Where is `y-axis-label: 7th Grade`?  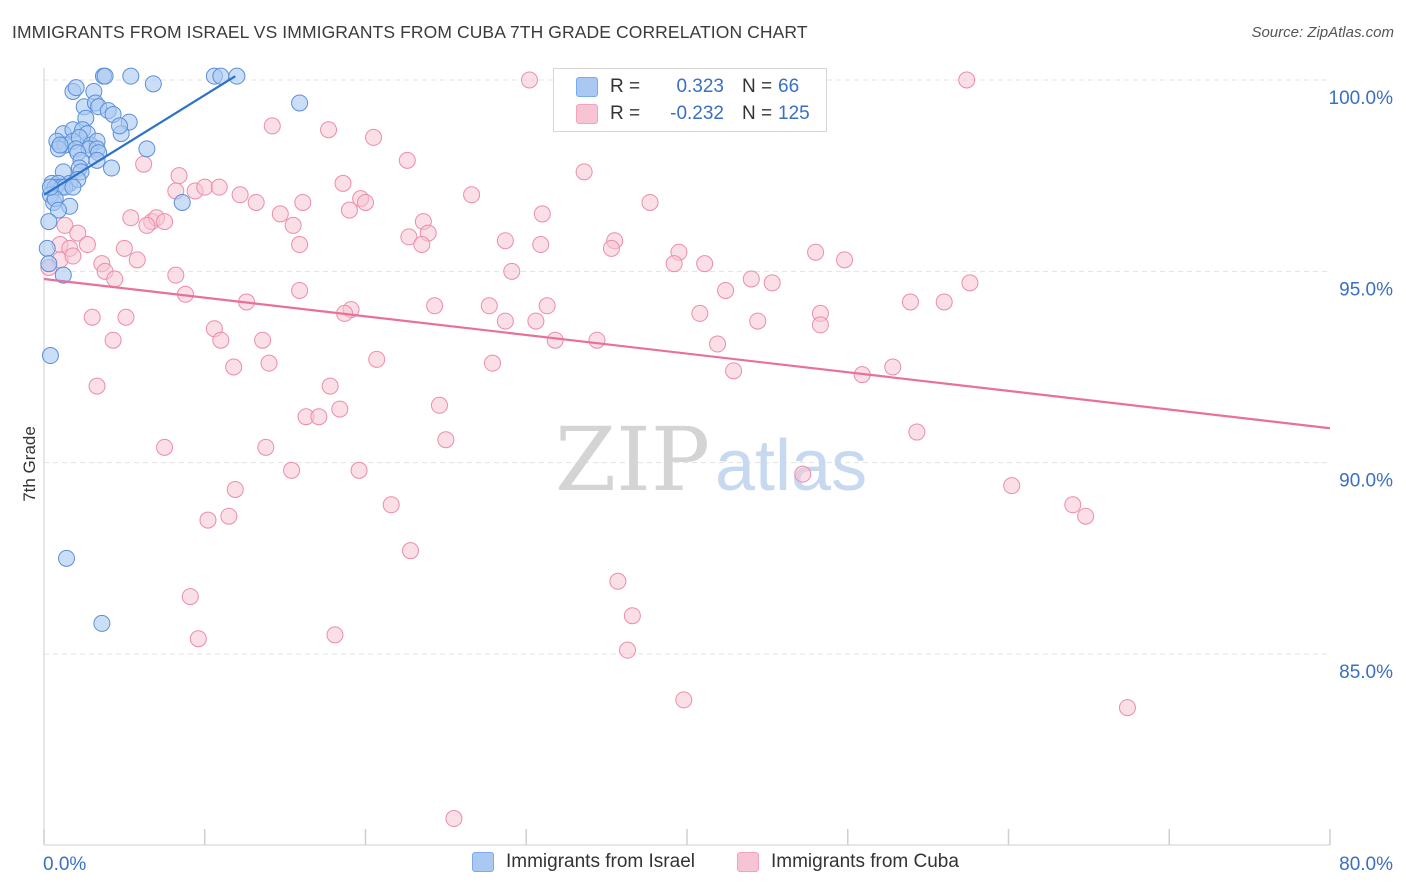
y-axis-label: 7th Grade is located at coordinates (29, 464).